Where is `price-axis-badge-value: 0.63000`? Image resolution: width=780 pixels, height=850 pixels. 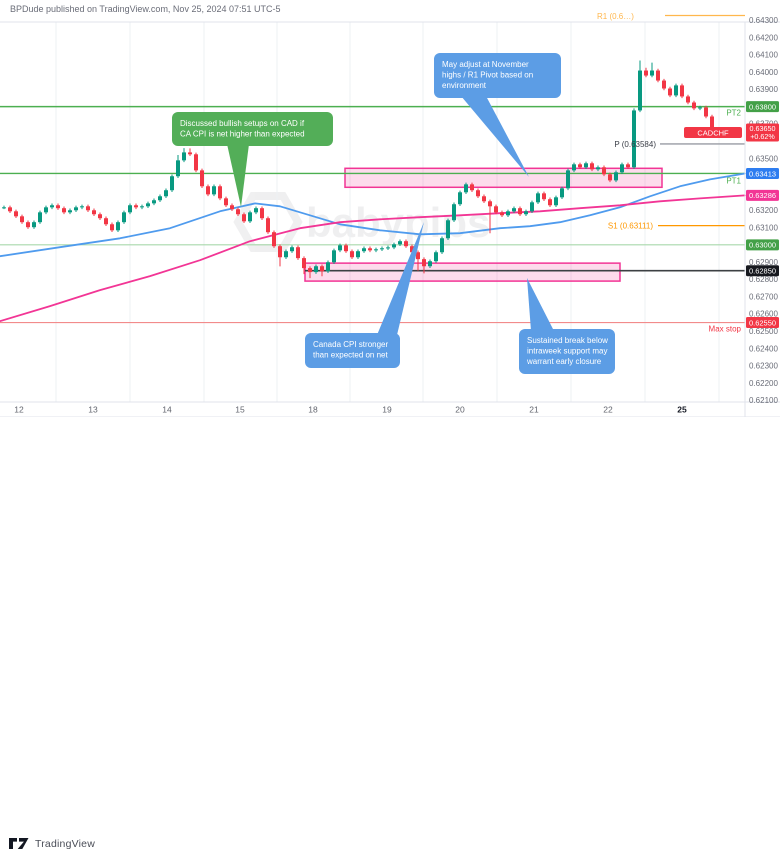
price-axis-badge-value: 0.63000 is located at coordinates (762, 245).